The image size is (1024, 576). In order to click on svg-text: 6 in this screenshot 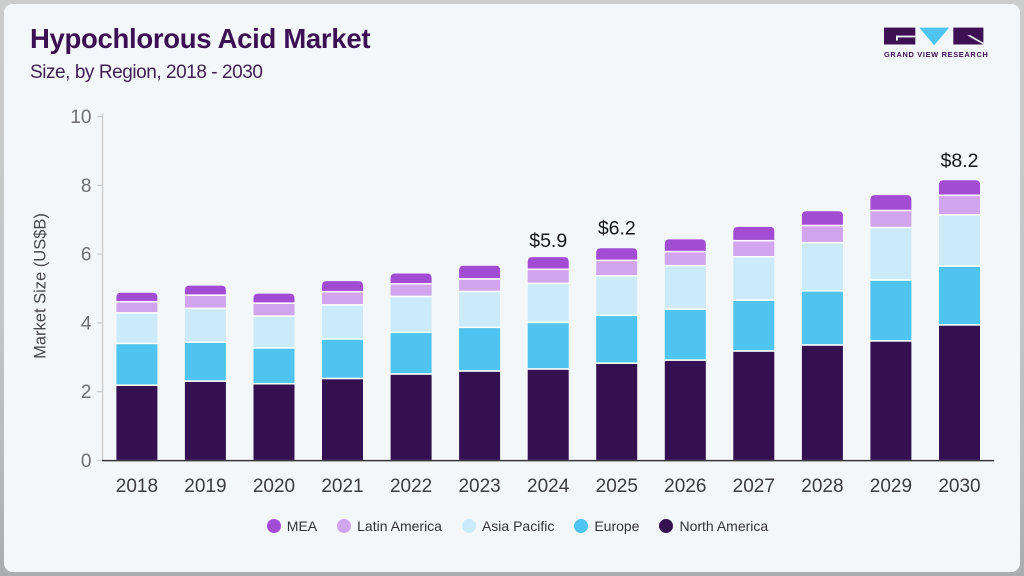, I will do `click(86, 255)`.